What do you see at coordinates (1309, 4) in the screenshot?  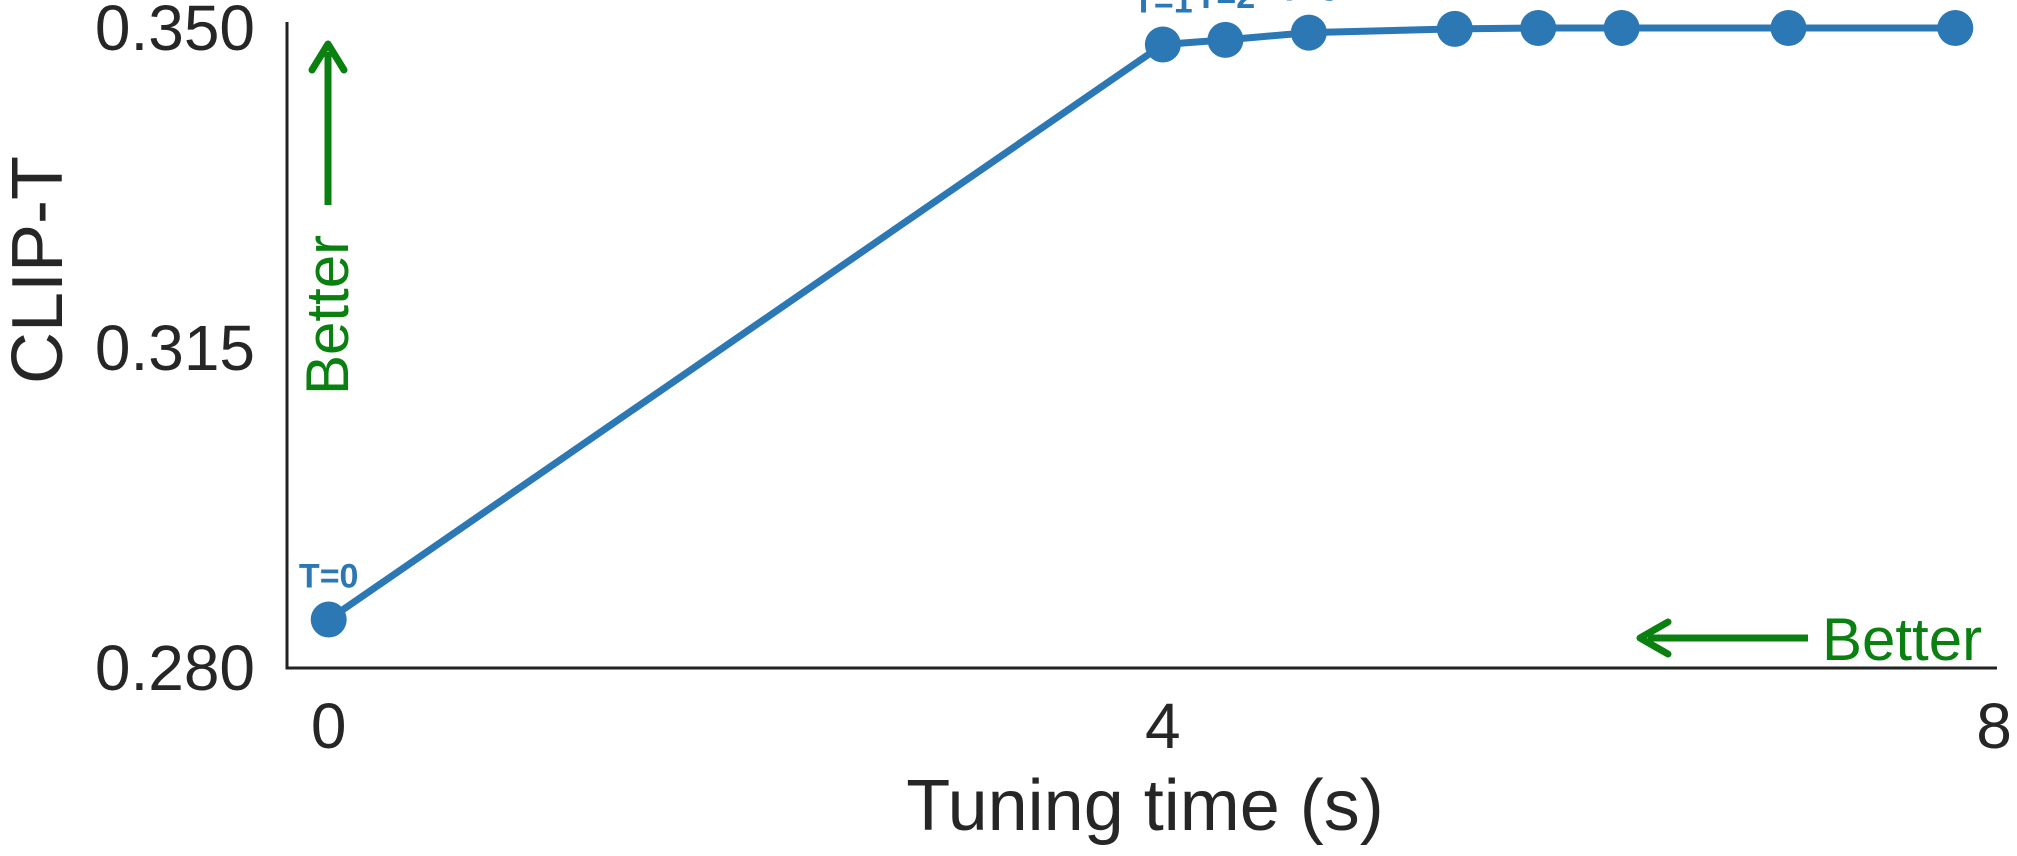 I see `data-point-label: T=3` at bounding box center [1309, 4].